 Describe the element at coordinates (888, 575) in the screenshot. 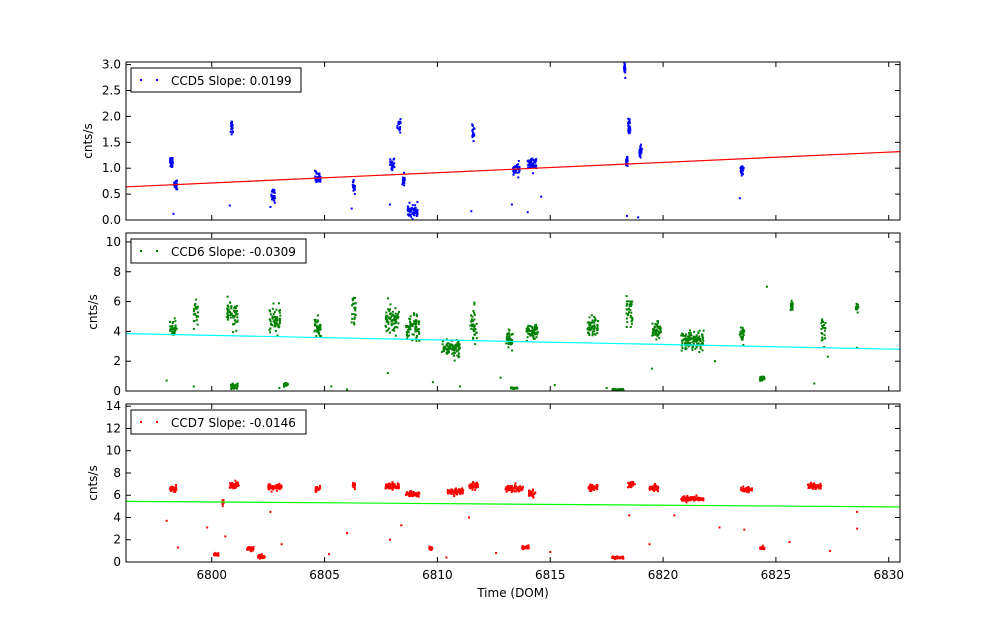

I see `x-tick-label: 6830` at that location.